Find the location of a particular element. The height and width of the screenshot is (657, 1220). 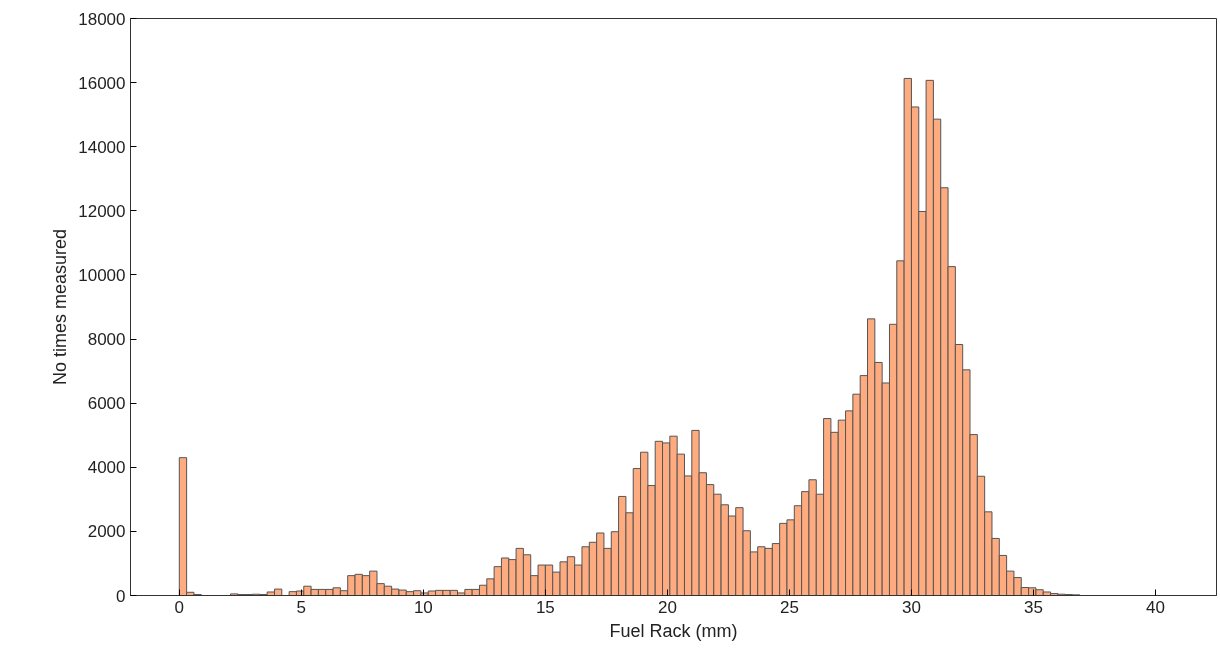

x-tick-label: 10 is located at coordinates (423, 607).